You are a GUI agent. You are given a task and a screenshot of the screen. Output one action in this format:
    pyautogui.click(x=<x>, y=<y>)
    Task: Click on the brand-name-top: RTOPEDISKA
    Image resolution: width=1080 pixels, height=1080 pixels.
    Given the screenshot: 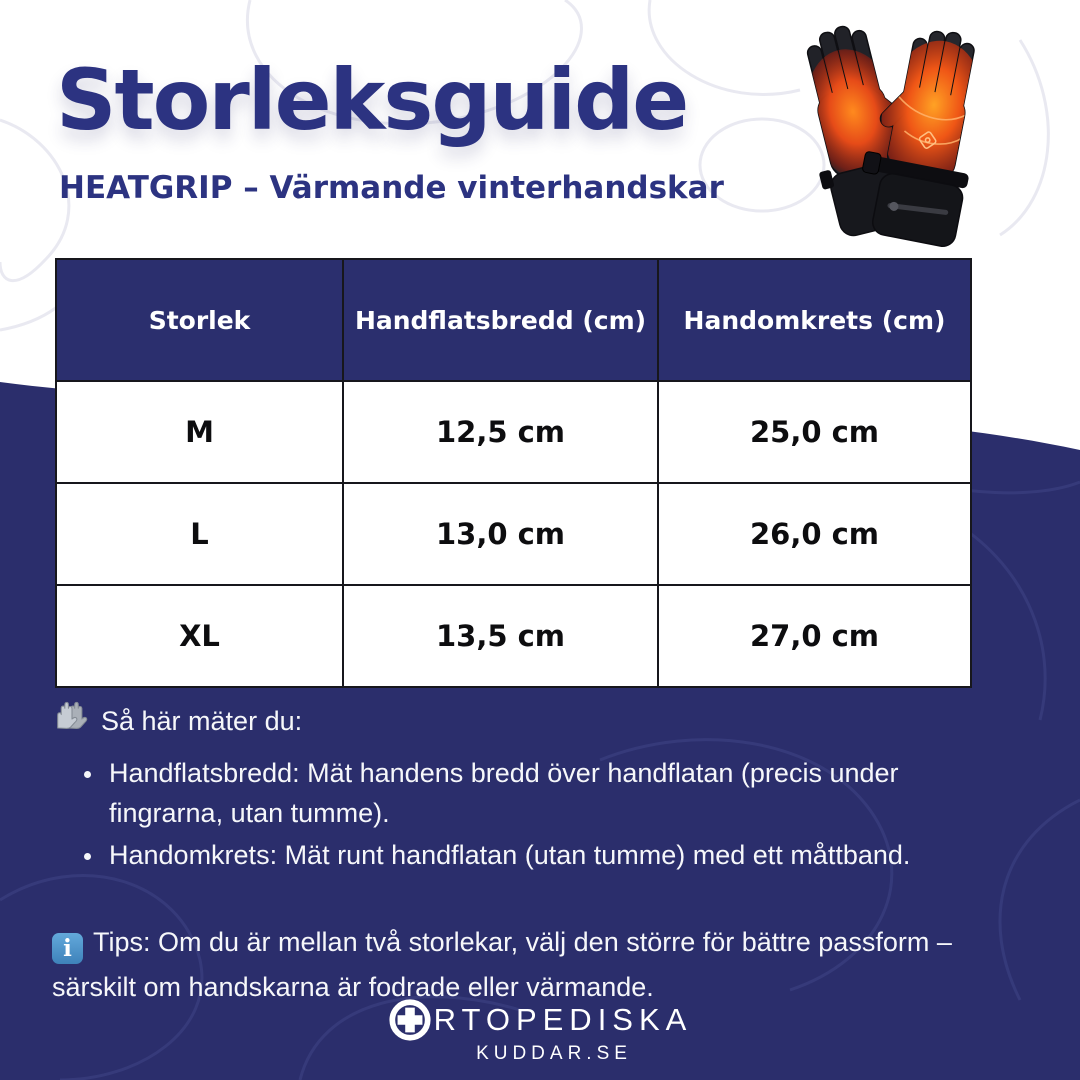 What is the action you would take?
    pyautogui.click(x=563, y=1019)
    